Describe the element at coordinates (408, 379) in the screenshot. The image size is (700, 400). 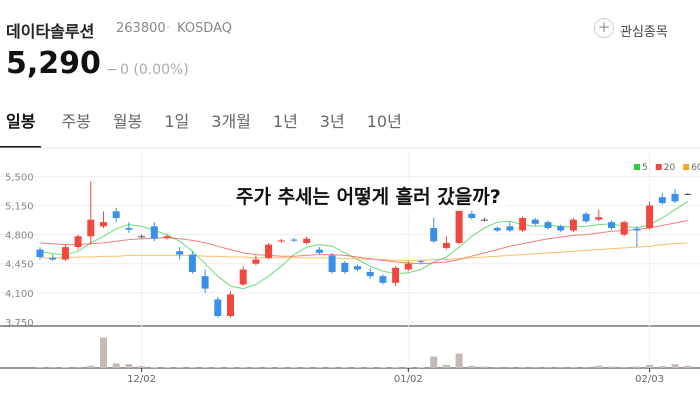
I see `x-tick-label: 01/02` at that location.